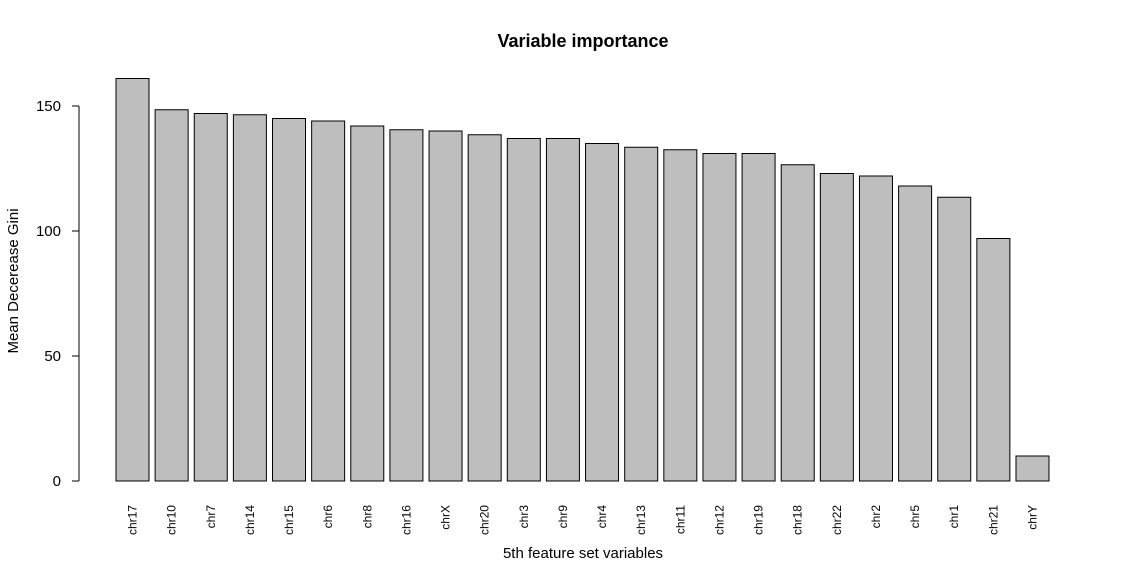 This screenshot has width=1127, height=583. I want to click on category-label-chr8: chr8, so click(367, 517).